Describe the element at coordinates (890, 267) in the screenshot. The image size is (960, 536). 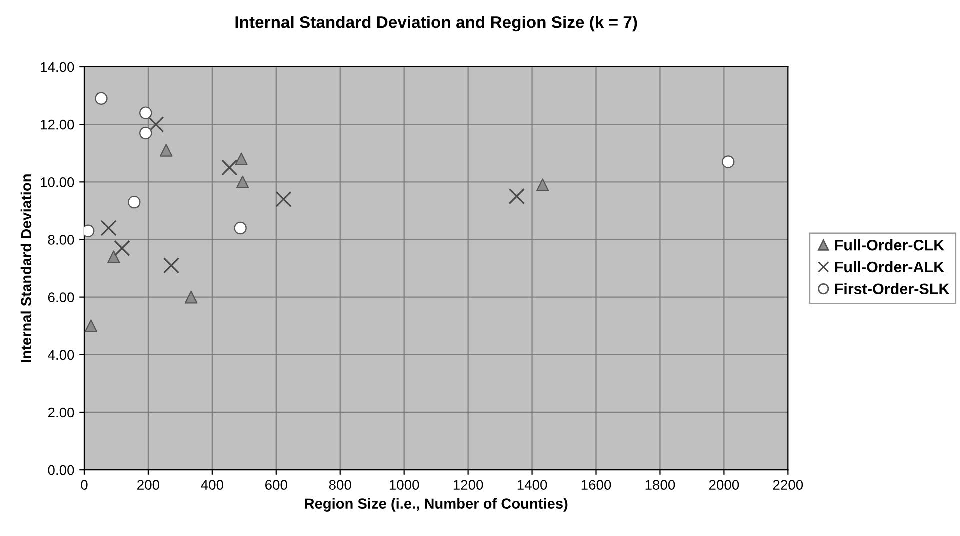
I see `legend-label: Full-Order-ALK` at that location.